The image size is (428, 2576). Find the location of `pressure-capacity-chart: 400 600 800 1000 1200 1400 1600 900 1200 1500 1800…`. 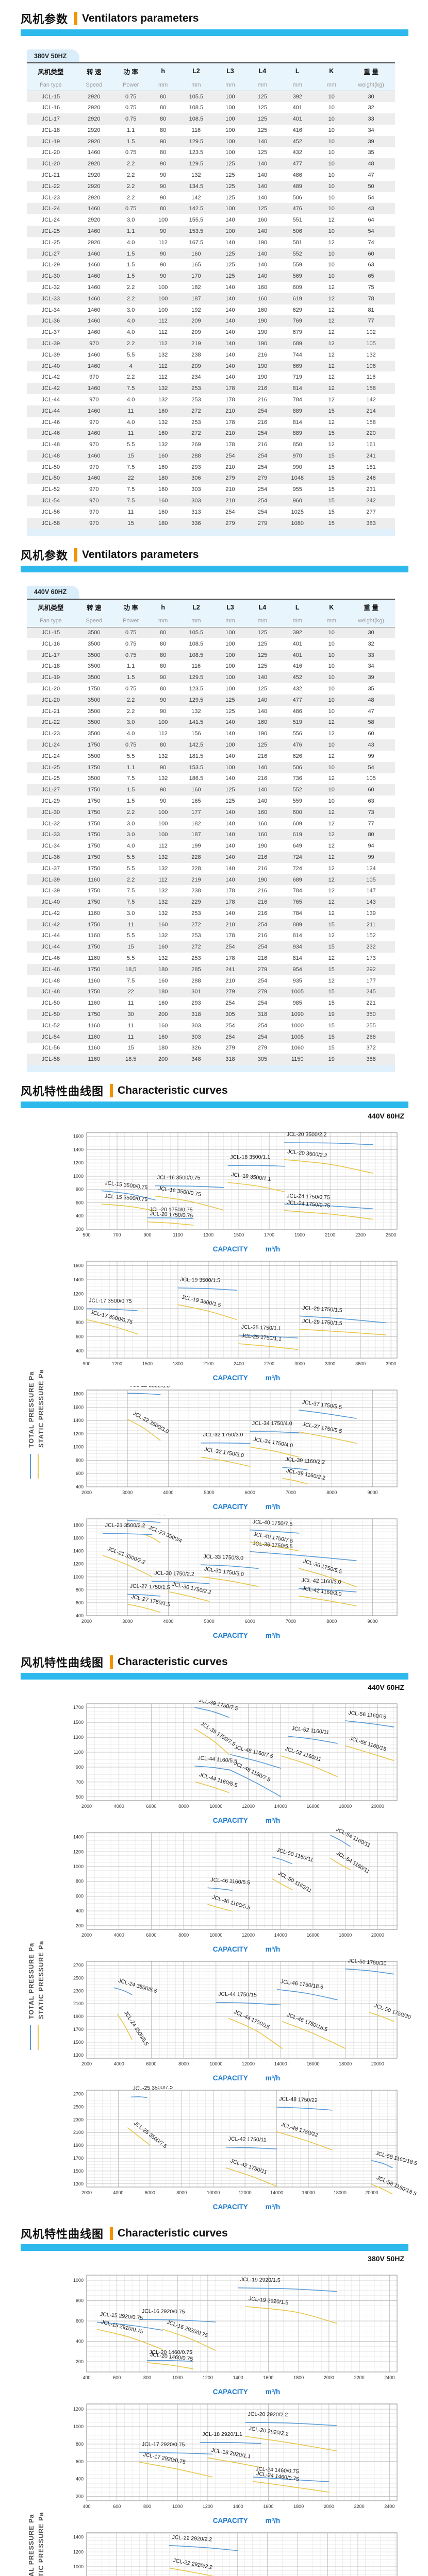

pressure-capacity-chart: 400 600 800 1000 1200 1400 1600 900 1200 1500 1800… is located at coordinates (235, 1313).